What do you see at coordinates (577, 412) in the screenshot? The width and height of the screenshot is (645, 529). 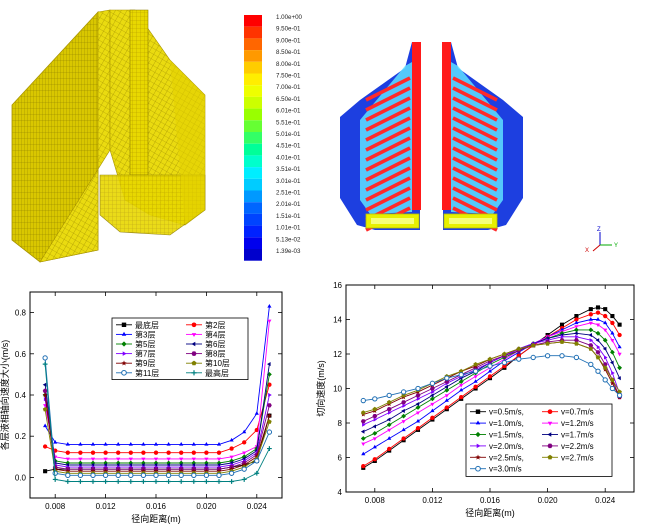 I see `legend-label: v=0.7m/s` at bounding box center [577, 412].